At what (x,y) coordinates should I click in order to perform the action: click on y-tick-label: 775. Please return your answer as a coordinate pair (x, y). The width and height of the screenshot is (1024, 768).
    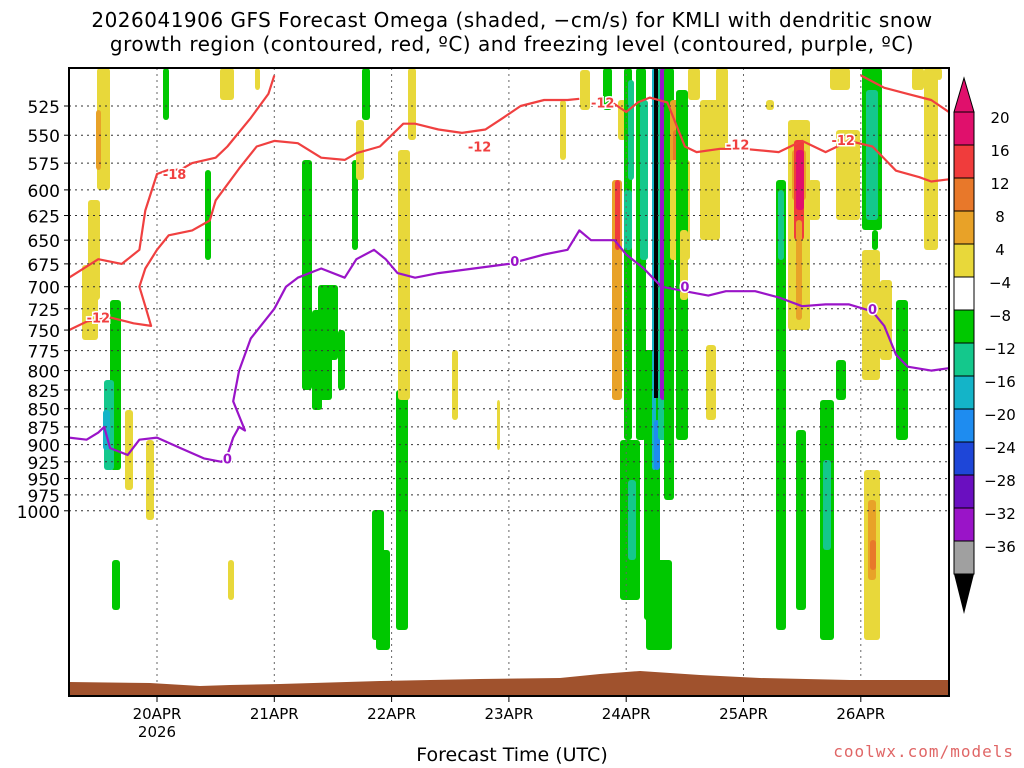
    Looking at the image, I should click on (44, 353).